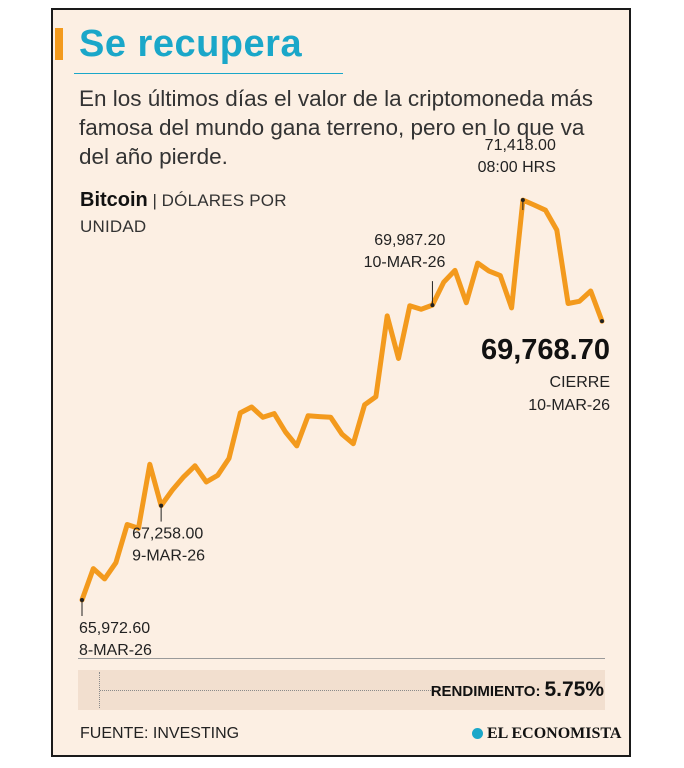 This screenshot has height=768, width=684. I want to click on annotation-value-08-00-hrs: 71,418.00, so click(520, 145).